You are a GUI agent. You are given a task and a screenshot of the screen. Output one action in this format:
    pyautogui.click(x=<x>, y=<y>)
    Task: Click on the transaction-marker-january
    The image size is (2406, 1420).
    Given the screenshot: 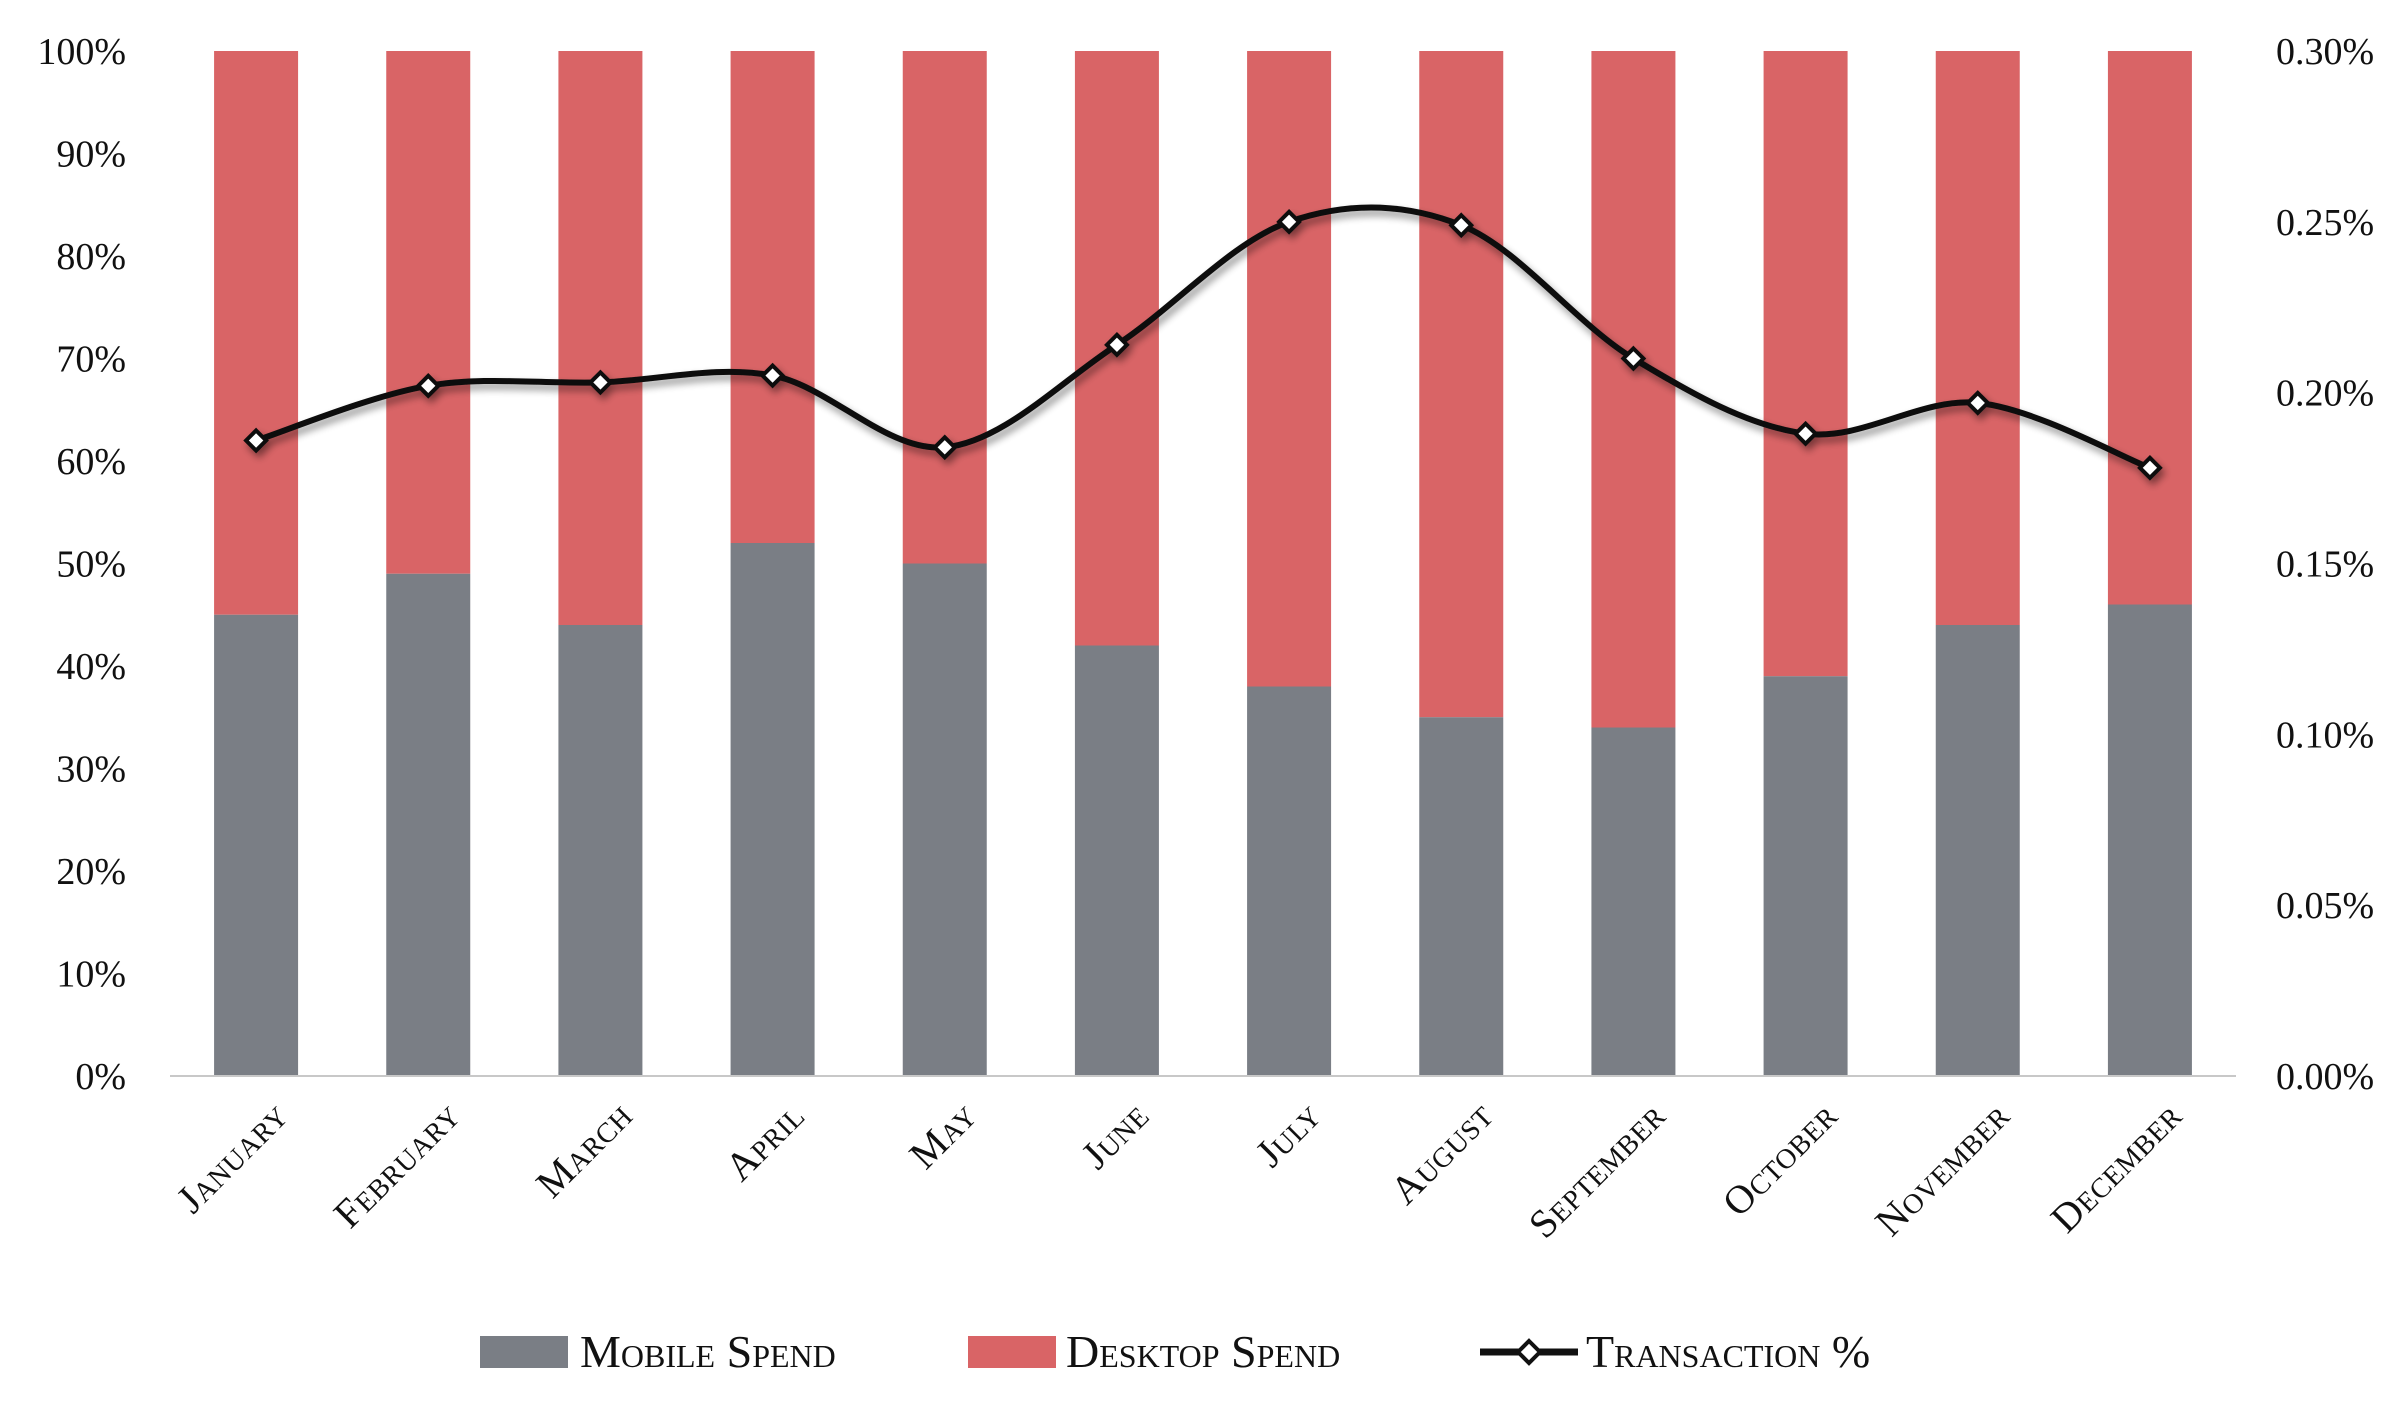 What is the action you would take?
    pyautogui.click(x=256, y=440)
    